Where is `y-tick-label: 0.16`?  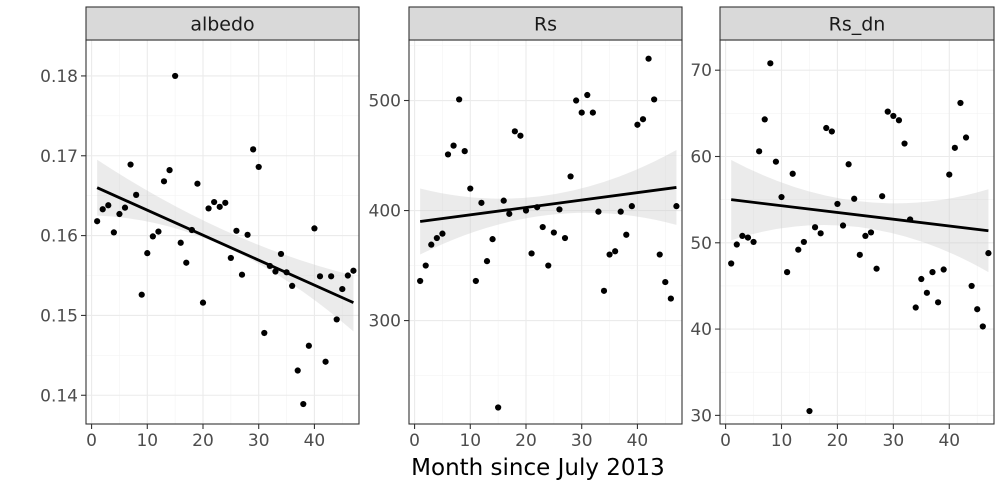 y-tick-label: 0.16 is located at coordinates (59, 237).